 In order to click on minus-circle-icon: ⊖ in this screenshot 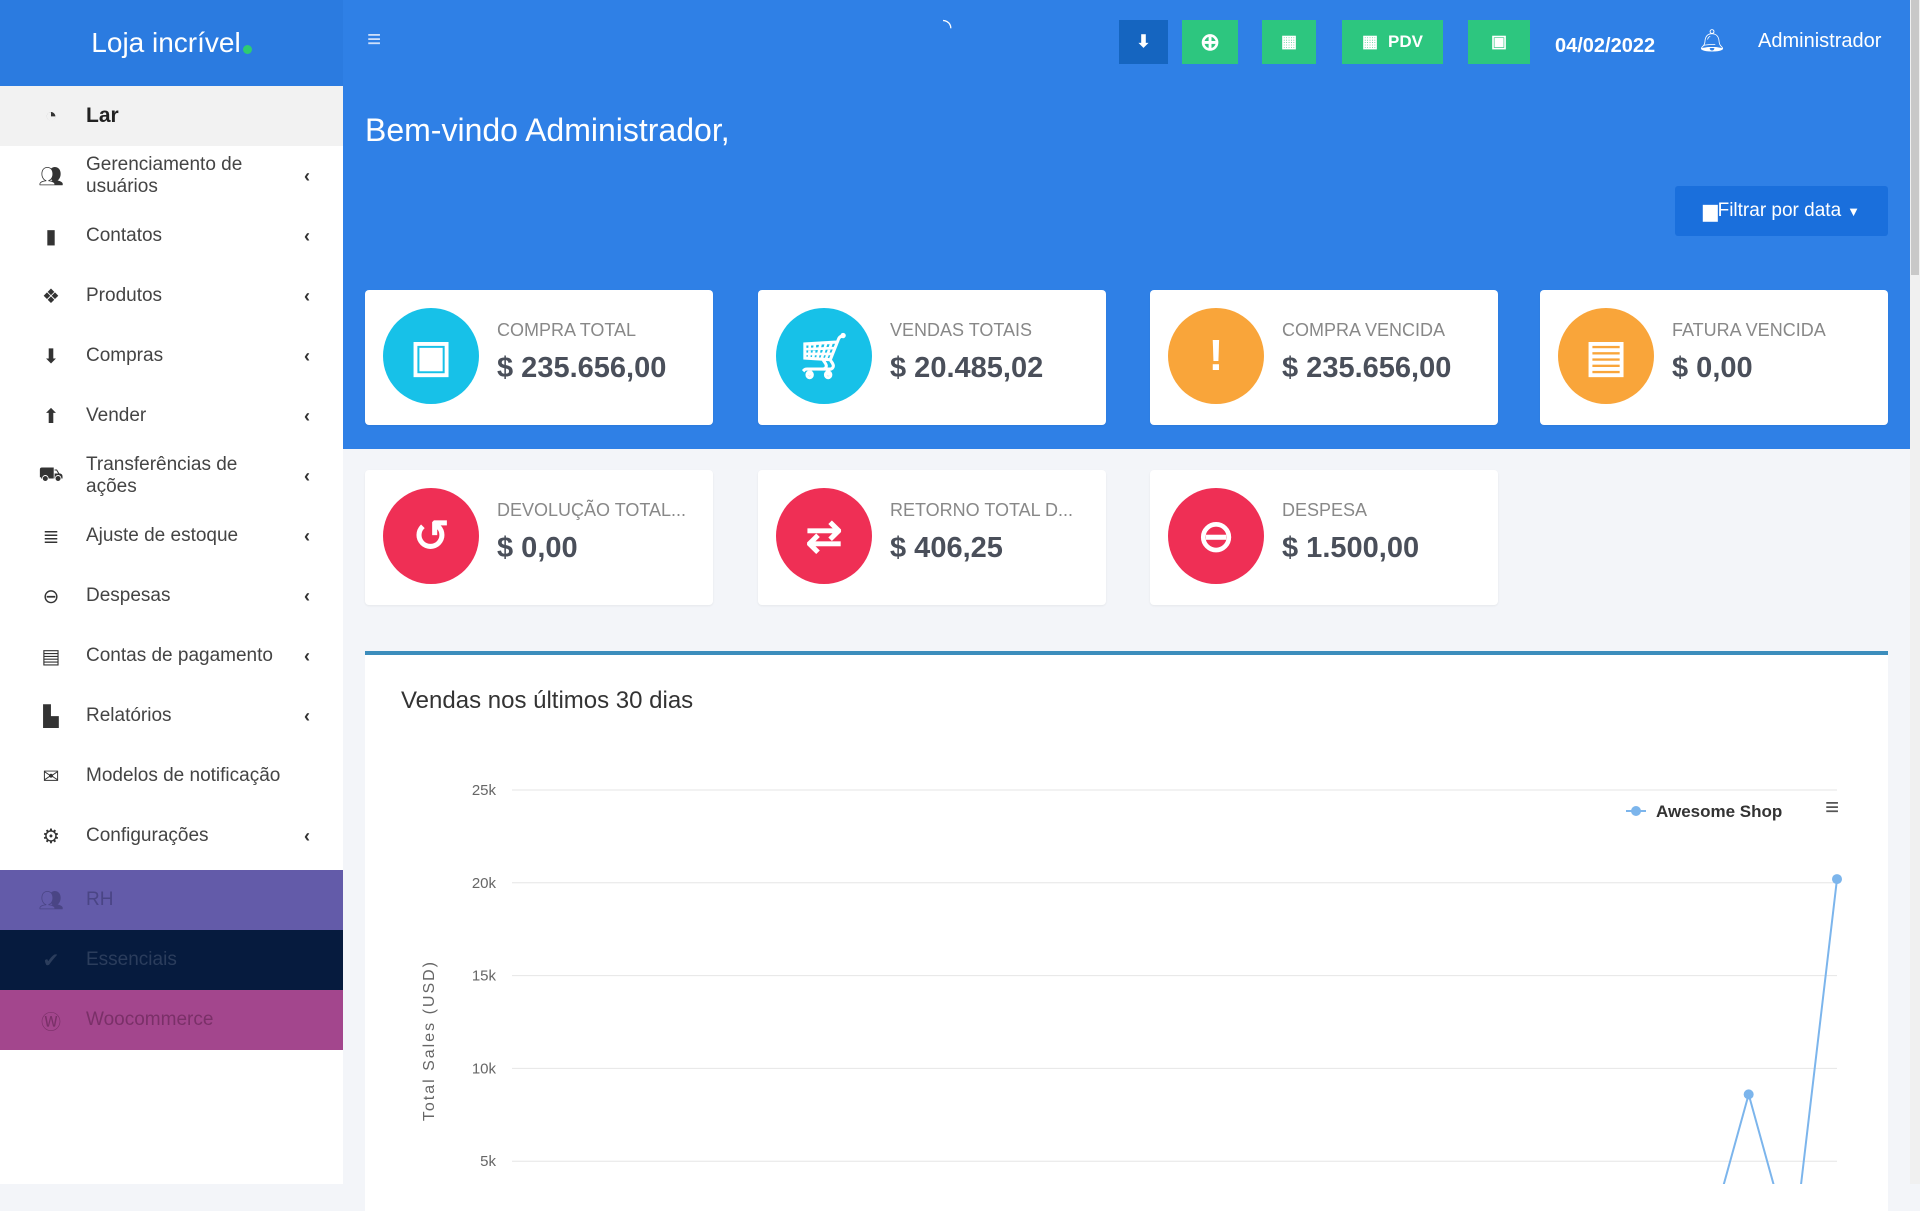, I will do `click(51, 596)`.